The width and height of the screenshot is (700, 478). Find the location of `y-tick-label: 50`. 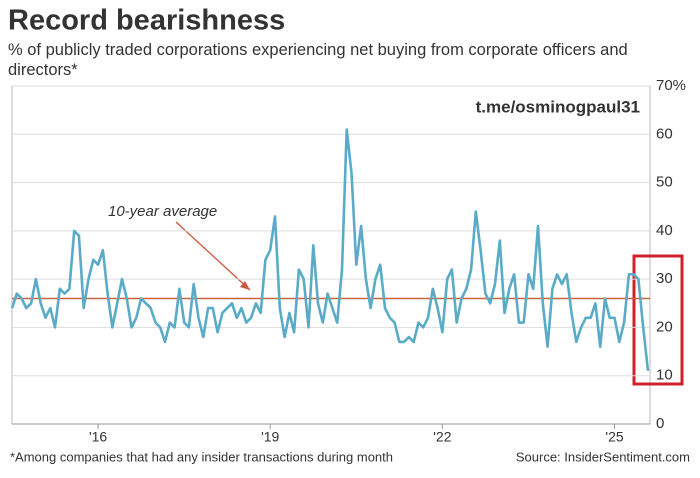

y-tick-label: 50 is located at coordinates (664, 182).